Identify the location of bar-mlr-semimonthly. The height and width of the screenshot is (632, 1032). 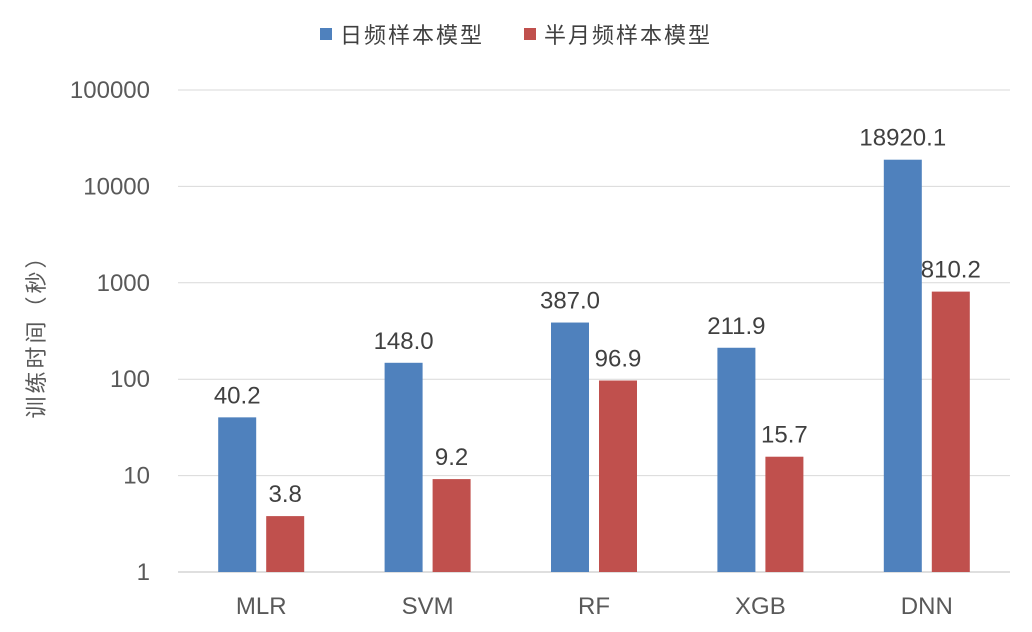
(285, 544).